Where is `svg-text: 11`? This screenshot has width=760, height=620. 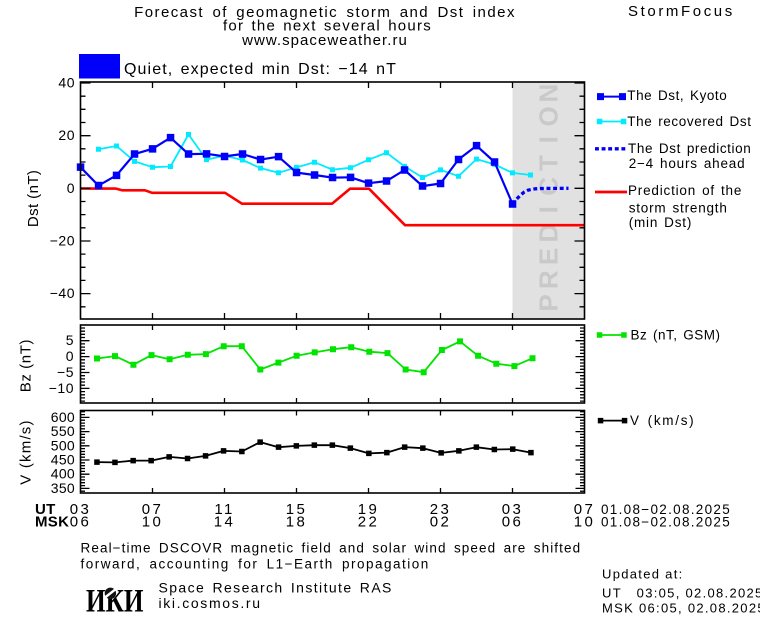
svg-text: 11 is located at coordinates (224, 509).